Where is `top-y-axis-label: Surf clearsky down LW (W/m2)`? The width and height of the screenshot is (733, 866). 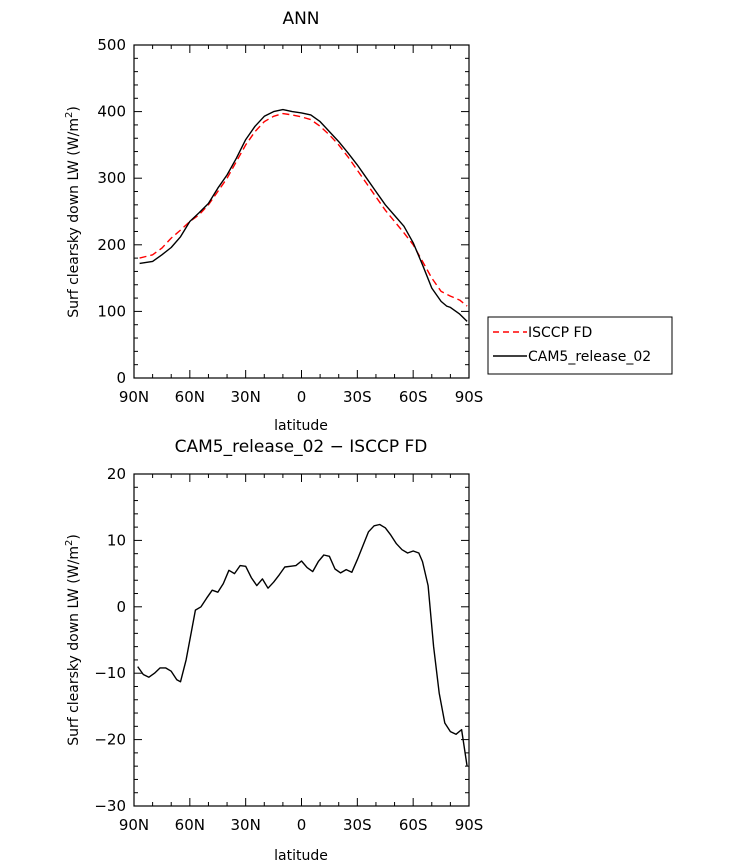
top-y-axis-label: Surf clearsky down LW (W/m2) is located at coordinates (73, 212).